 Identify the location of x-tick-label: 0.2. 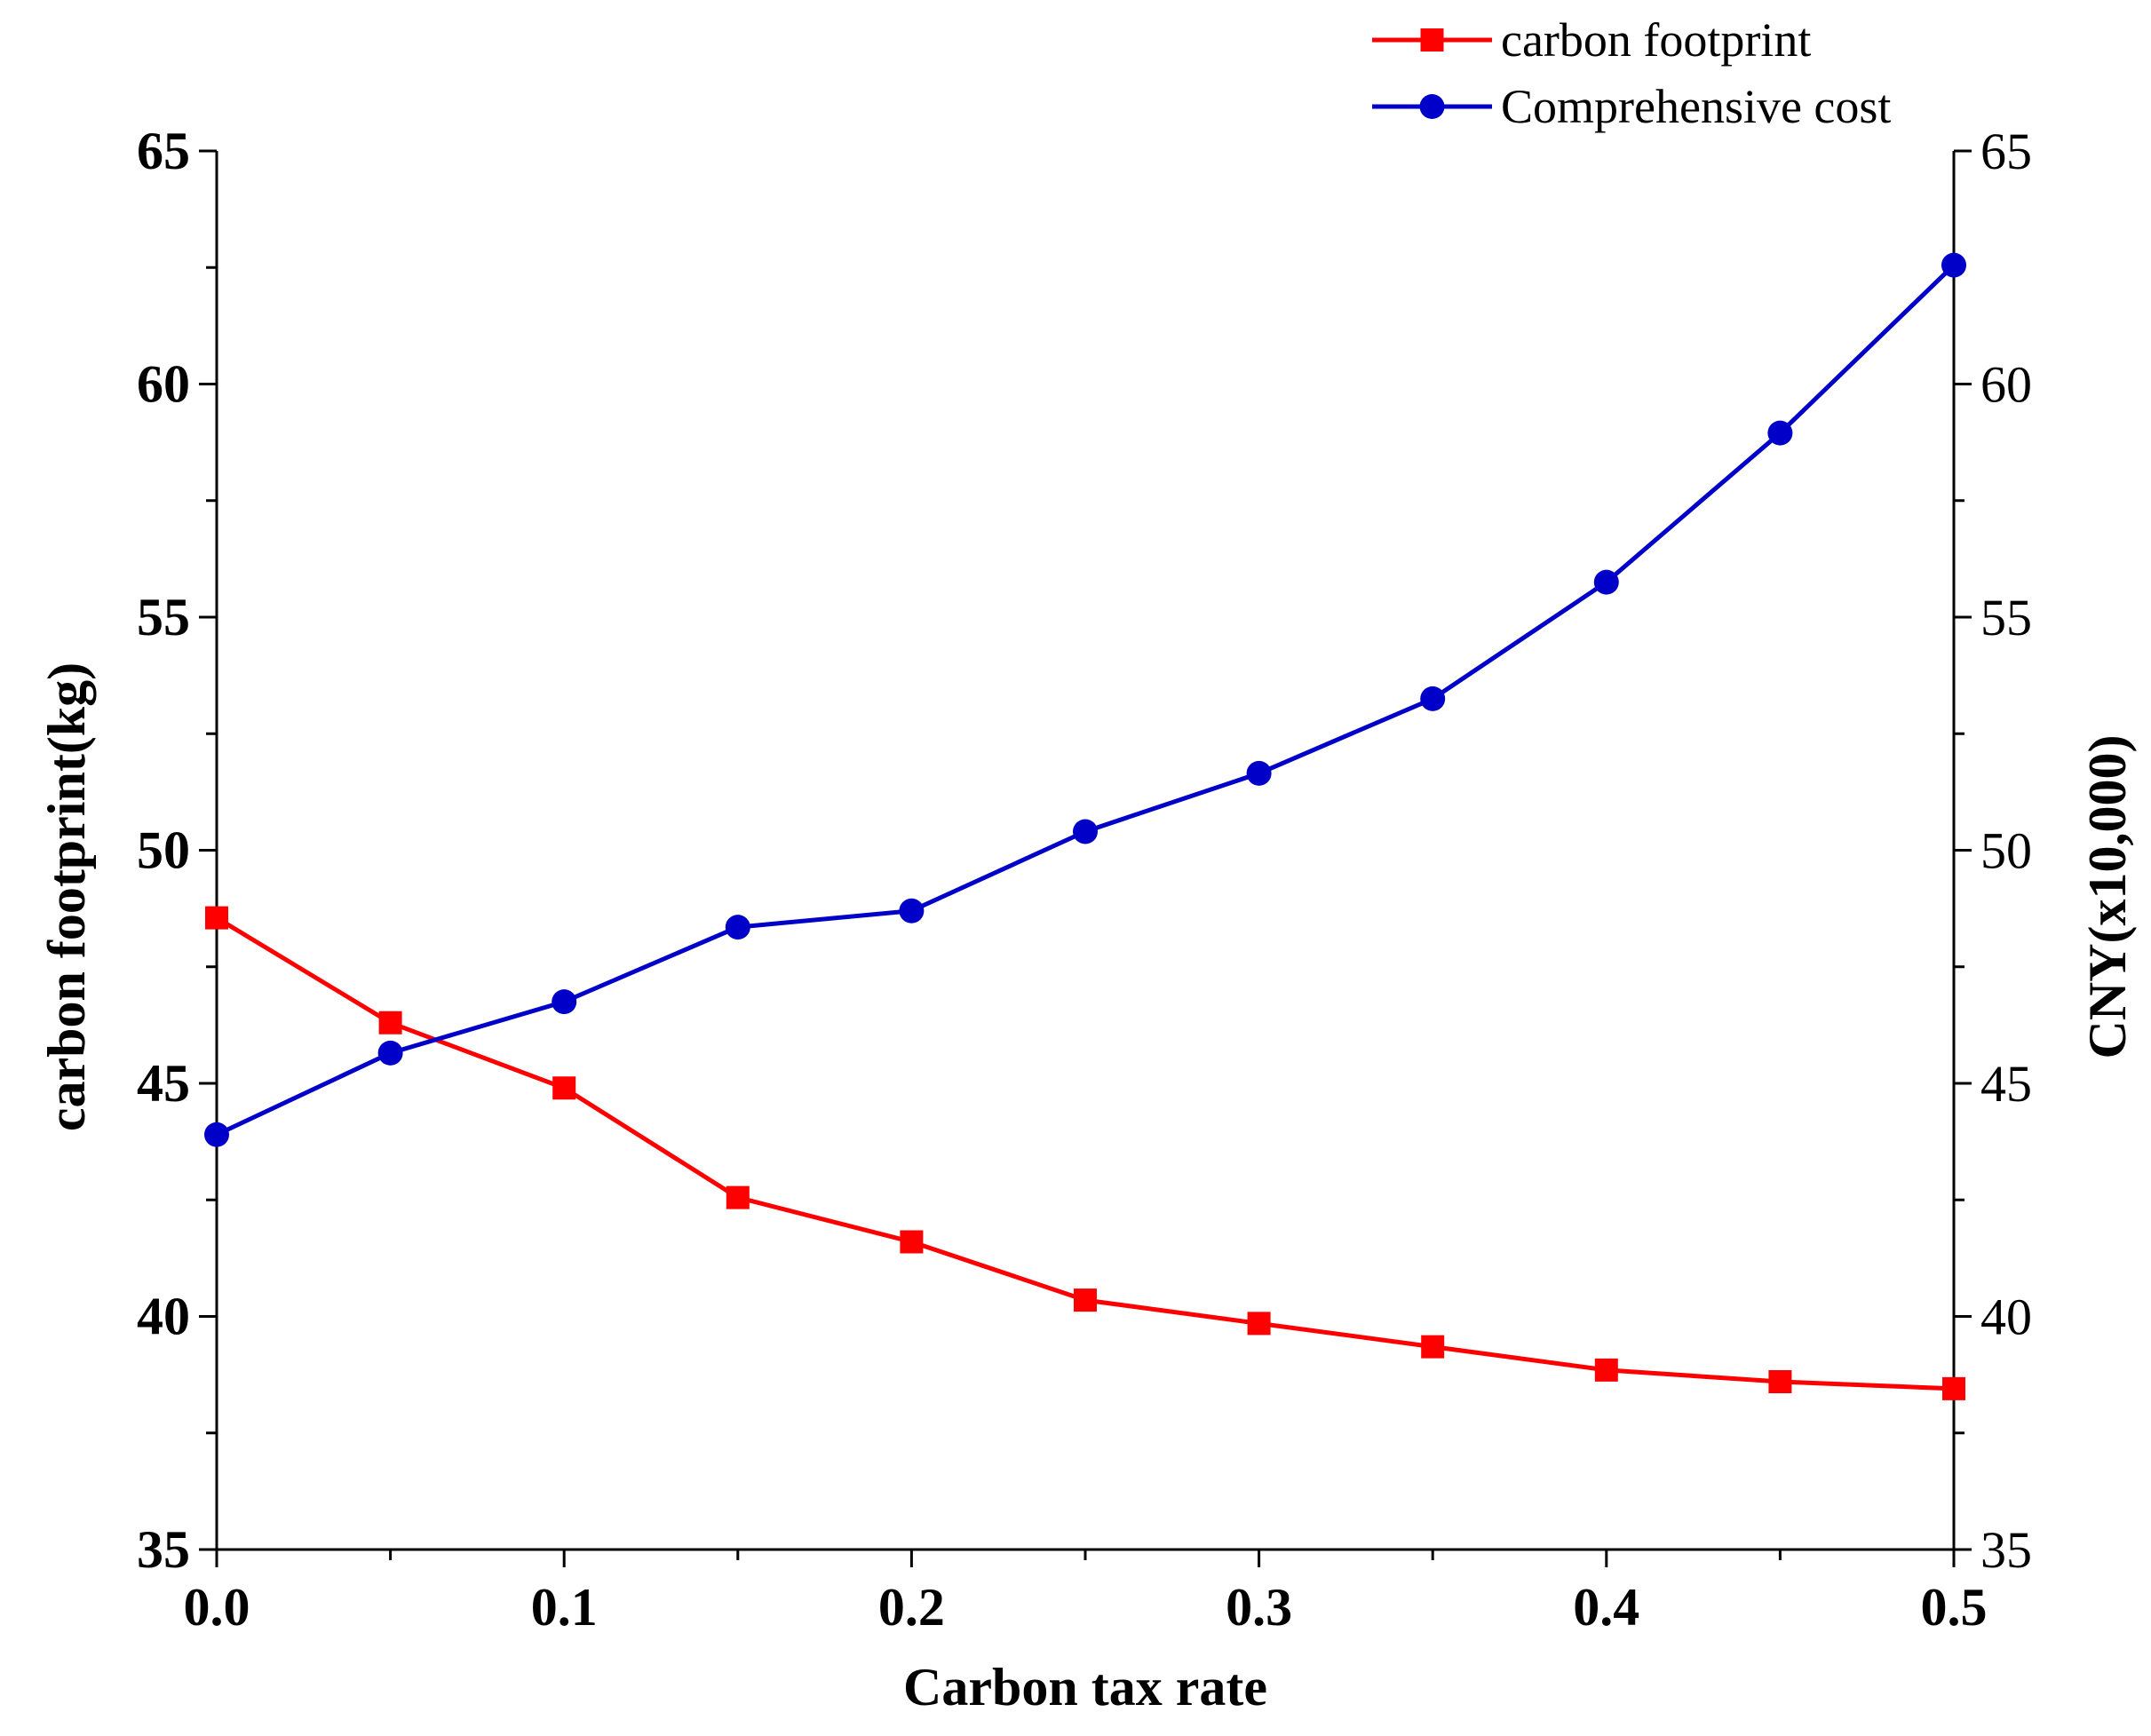
(911, 1607).